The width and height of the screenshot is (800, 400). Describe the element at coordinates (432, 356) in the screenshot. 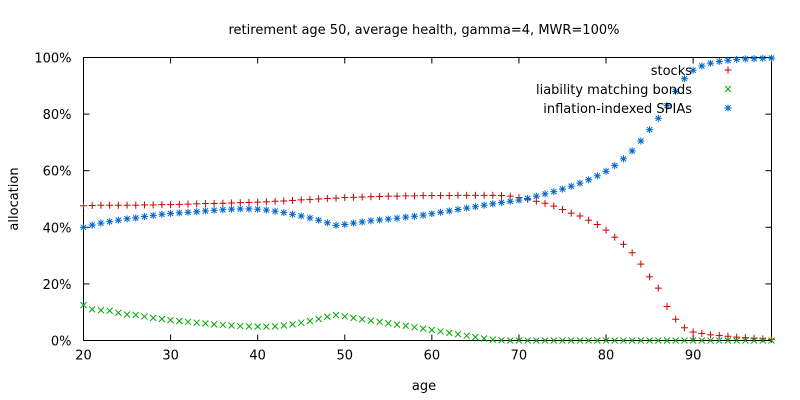

I see `x-tick-label: 60` at that location.